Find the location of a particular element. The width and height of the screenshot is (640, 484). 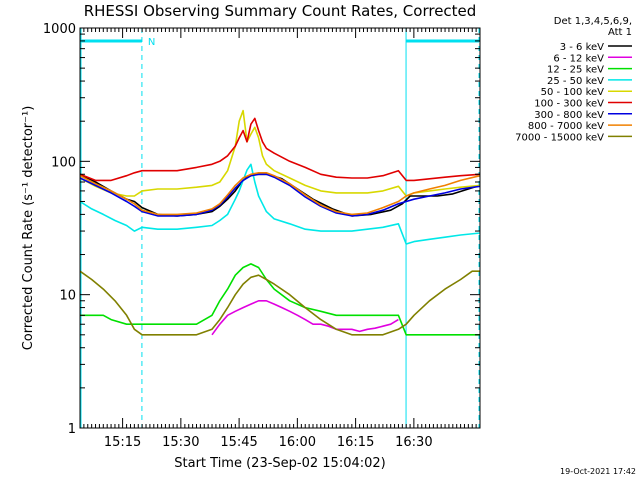

series-line-25-50-kev is located at coordinates (280, 204).